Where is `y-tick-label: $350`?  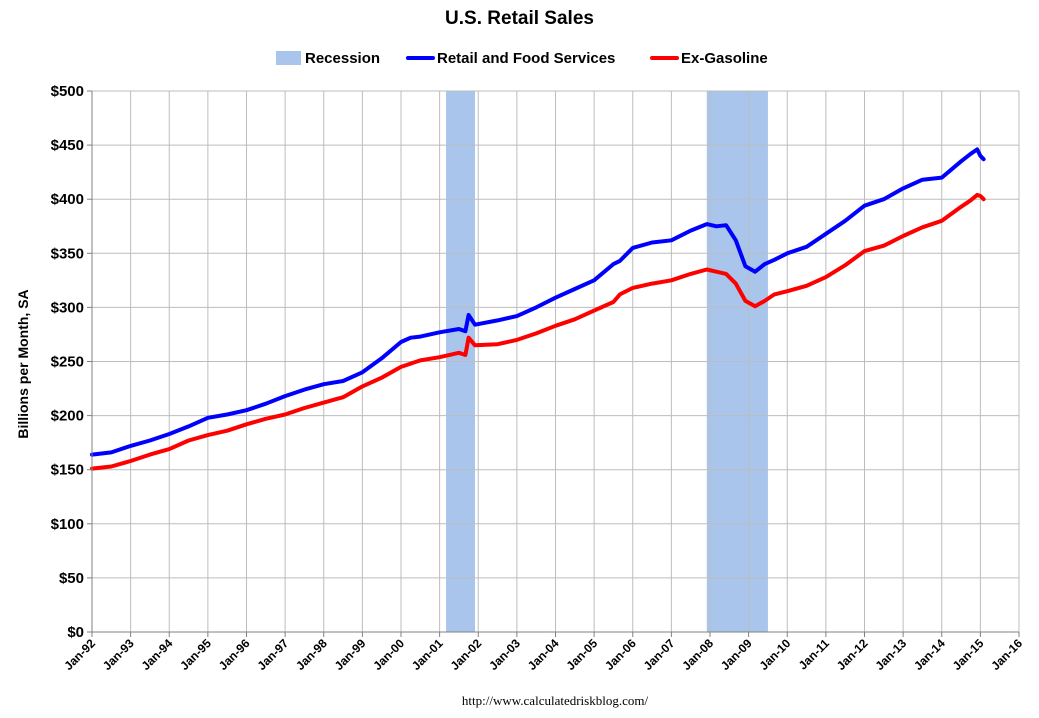 y-tick-label: $350 is located at coordinates (67, 253).